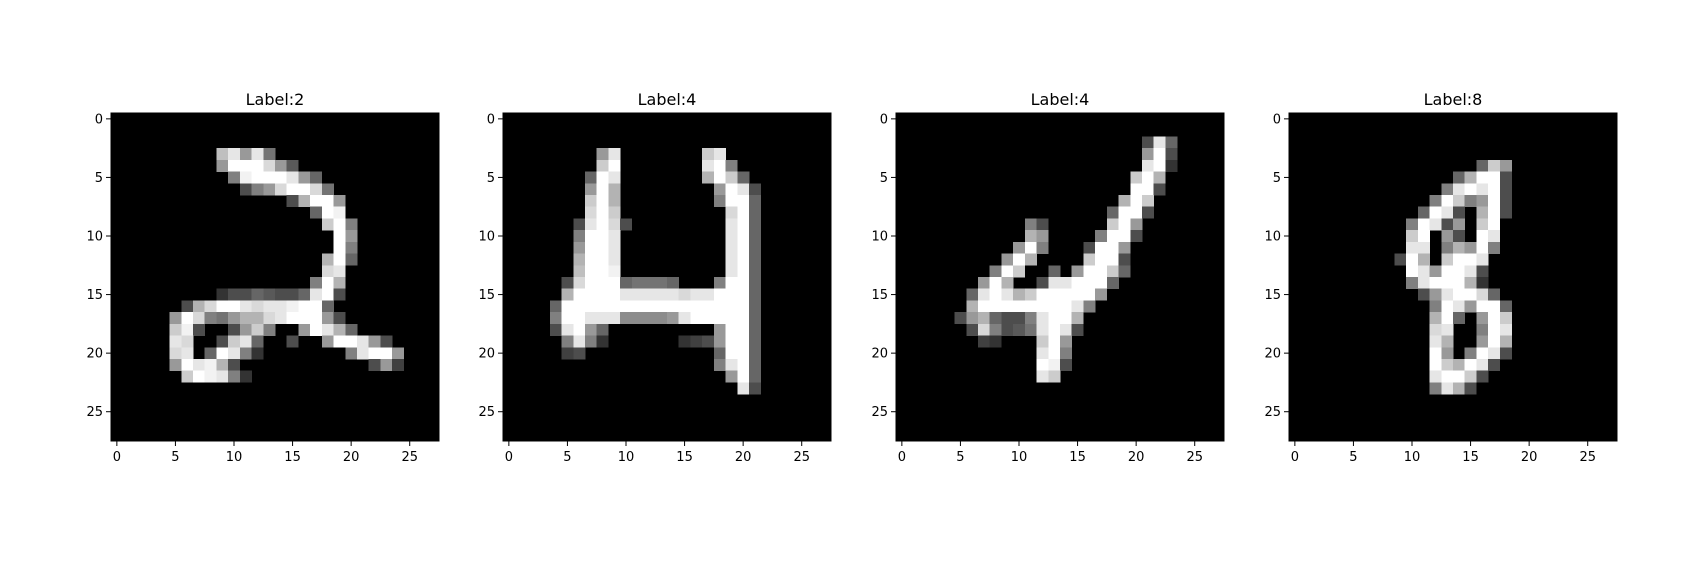 The height and width of the screenshot is (570, 1703). I want to click on y-tick-label: 0, so click(884, 119).